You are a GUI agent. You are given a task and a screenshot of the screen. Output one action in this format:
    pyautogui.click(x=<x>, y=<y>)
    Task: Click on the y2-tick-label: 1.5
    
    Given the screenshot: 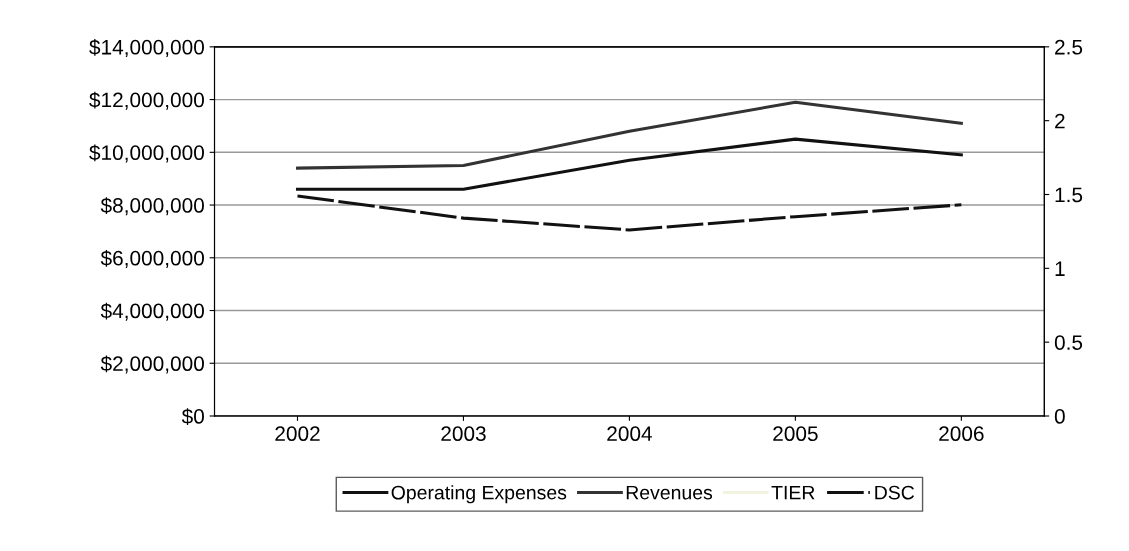 What is the action you would take?
    pyautogui.click(x=1069, y=195)
    